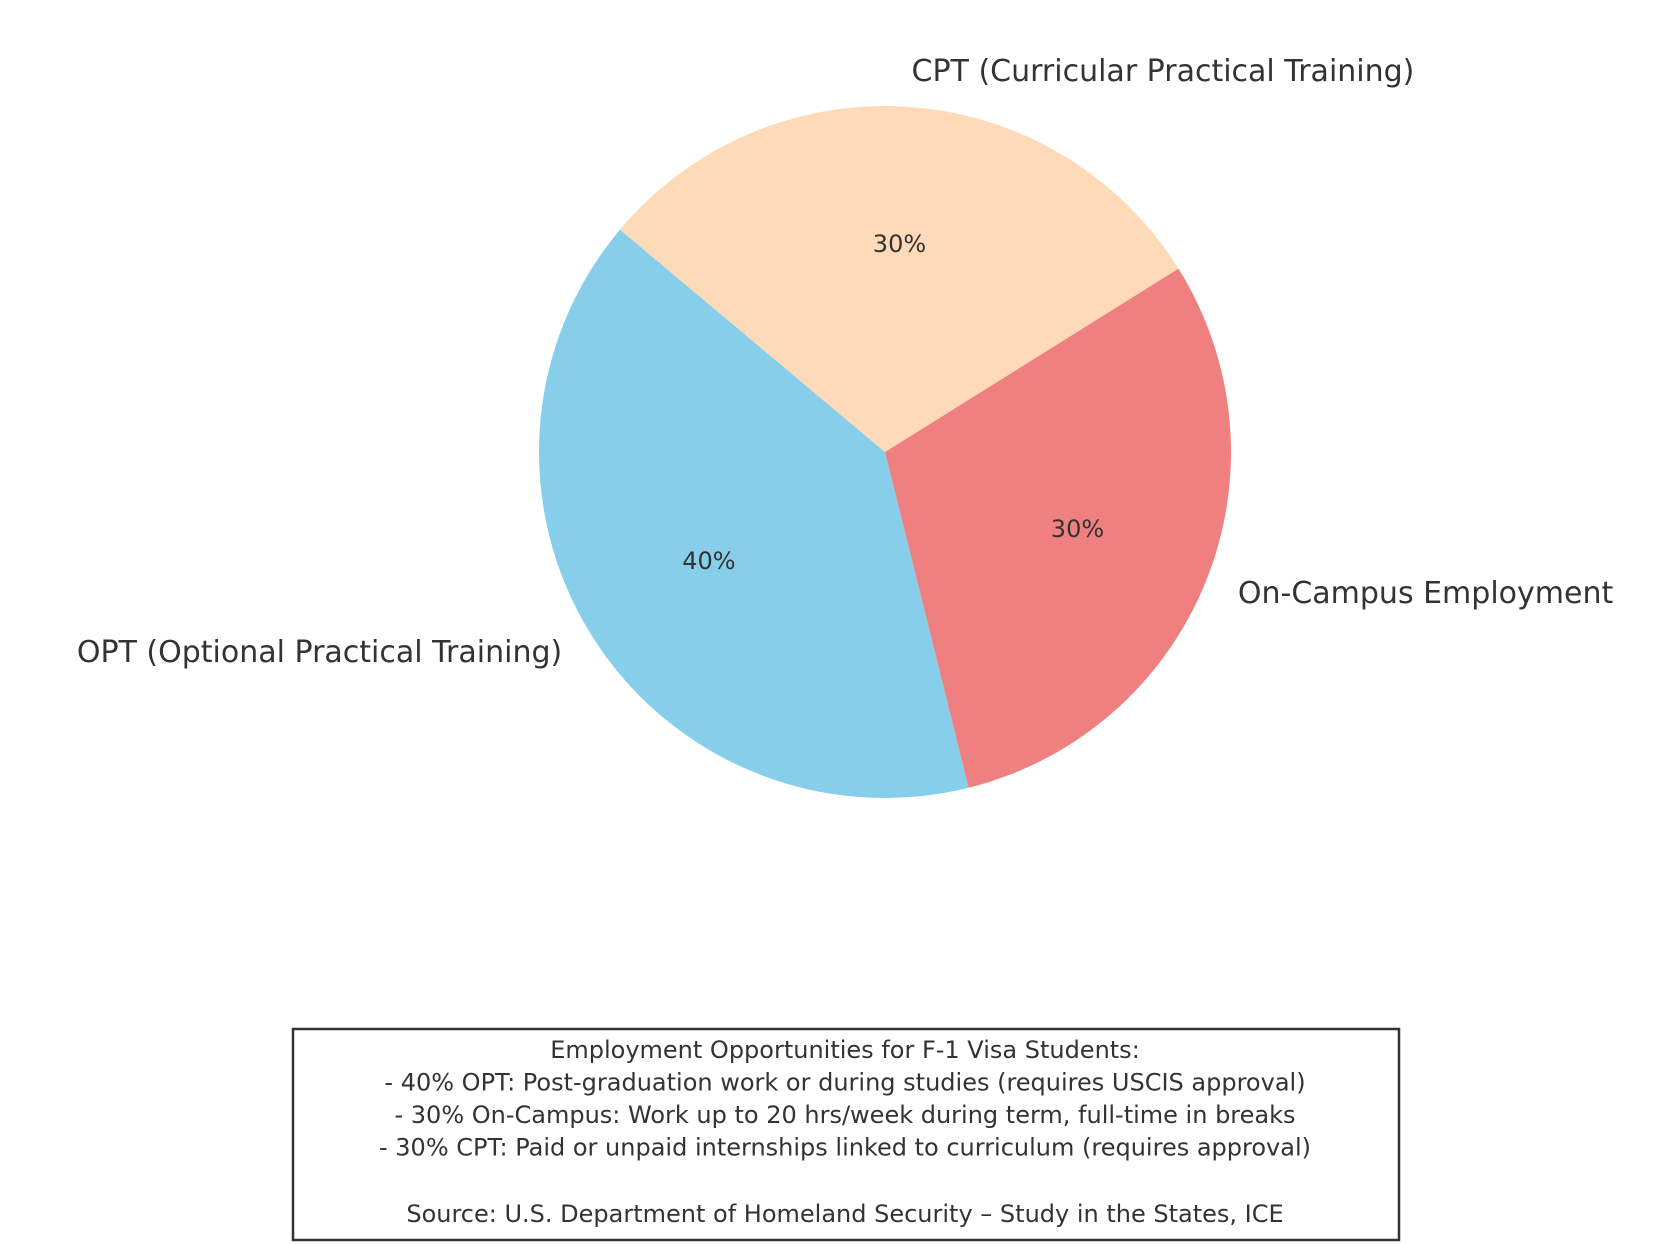 The height and width of the screenshot is (1244, 1669). I want to click on percent-label: 40%, so click(708, 561).